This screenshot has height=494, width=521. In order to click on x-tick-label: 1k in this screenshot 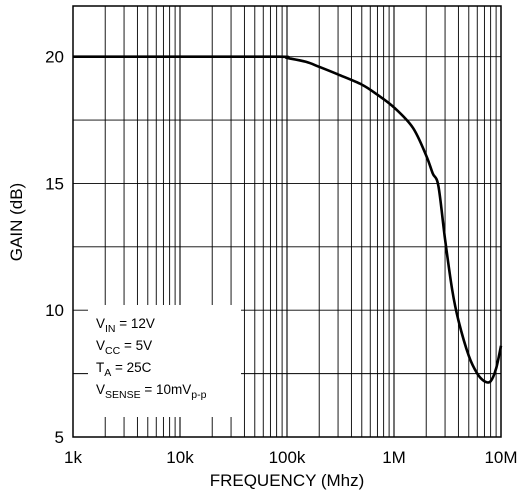, I will do `click(73, 457)`.